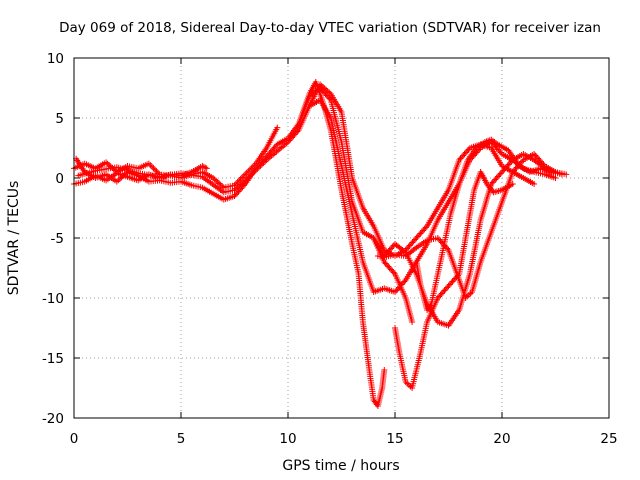 This screenshot has width=640, height=480. I want to click on x-tick-label: 10, so click(287, 439).